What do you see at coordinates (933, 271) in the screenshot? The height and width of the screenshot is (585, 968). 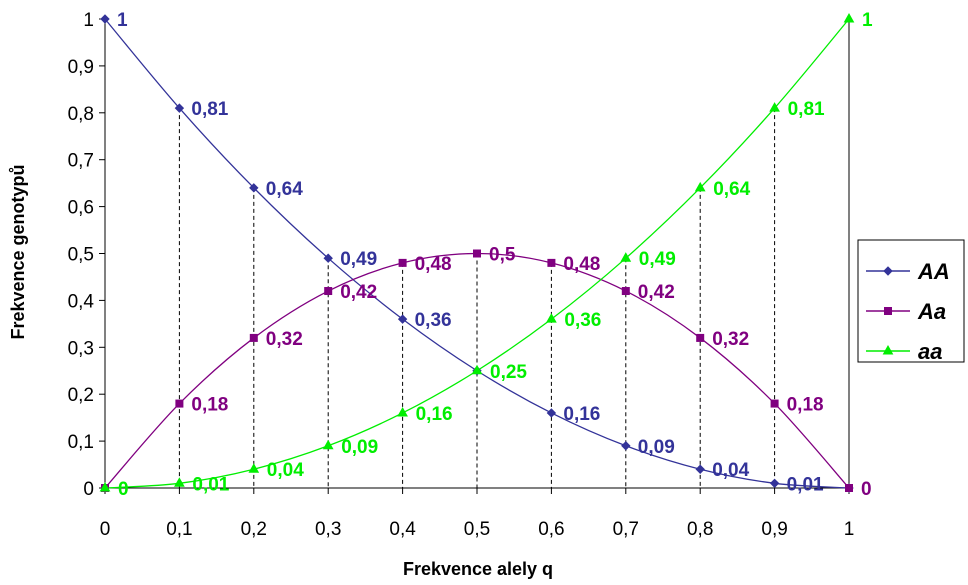 I see `legend-label-AA: AA` at bounding box center [933, 271].